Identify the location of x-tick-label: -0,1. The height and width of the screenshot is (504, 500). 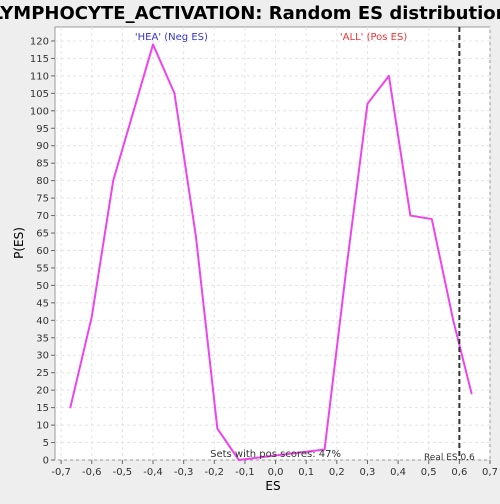
(245, 472).